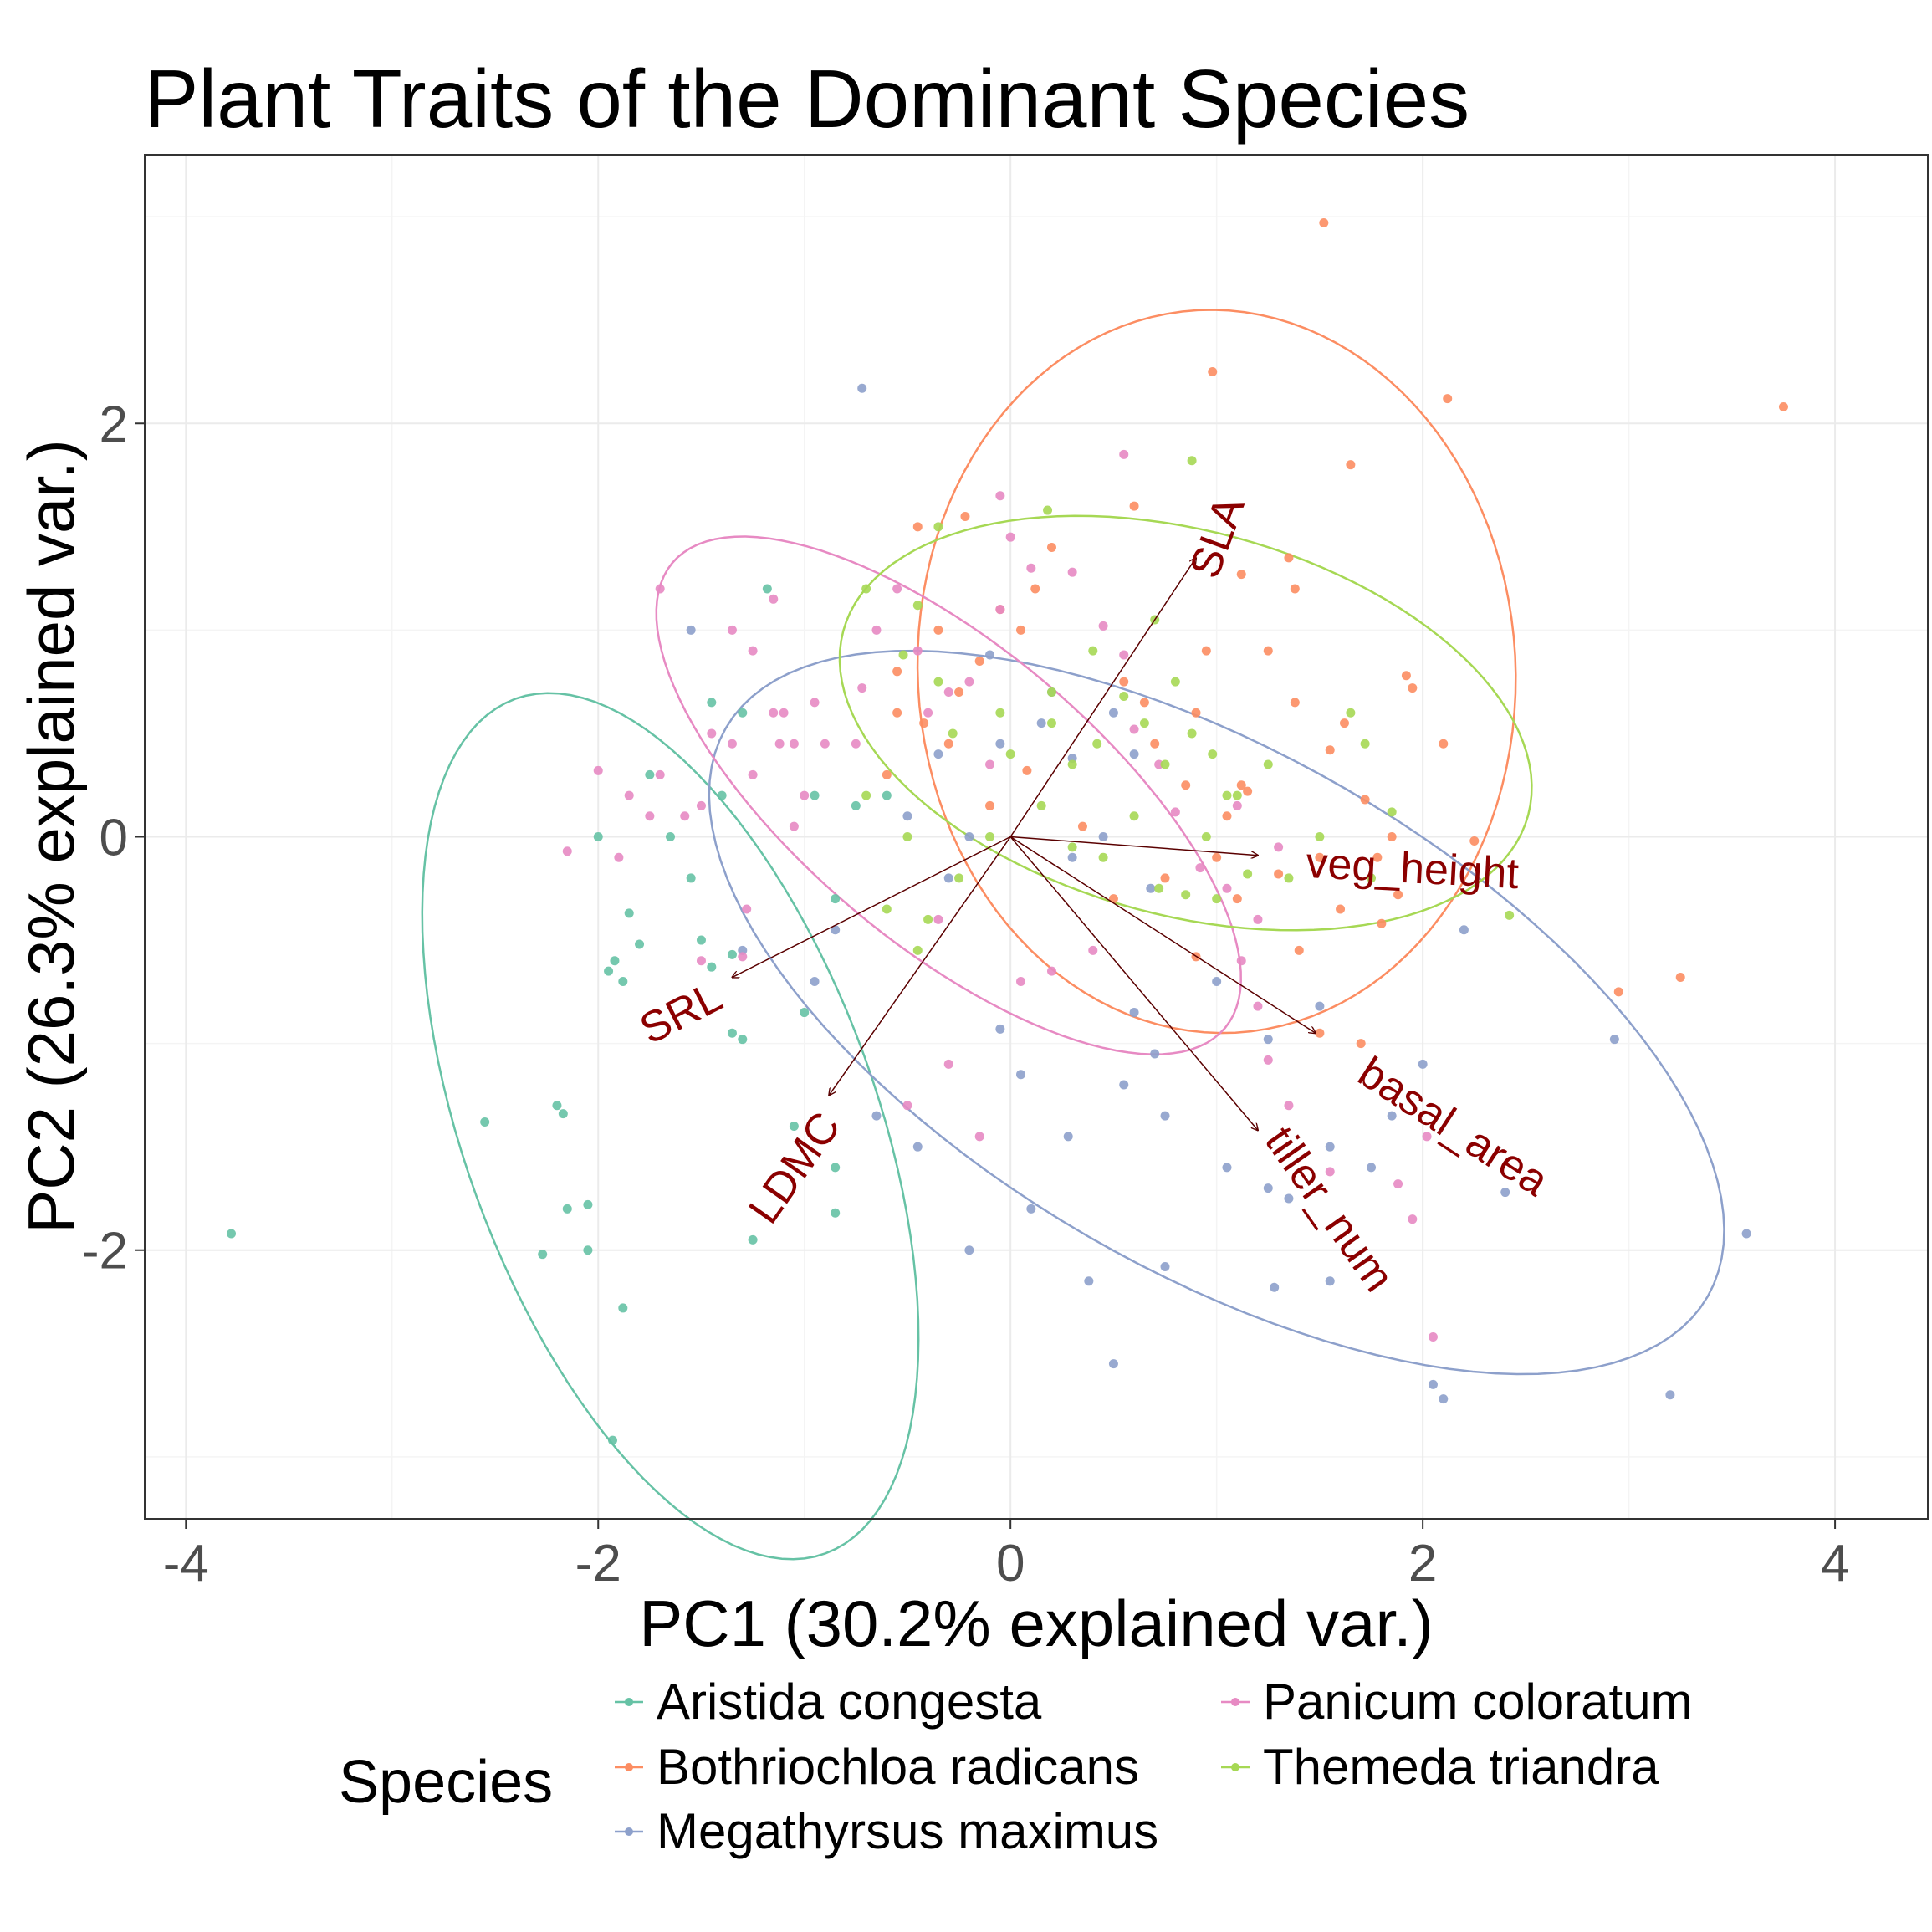 Image resolution: width=1932 pixels, height=1932 pixels. What do you see at coordinates (907, 1831) in the screenshot?
I see `legend-label: Megathyrsus maximus` at bounding box center [907, 1831].